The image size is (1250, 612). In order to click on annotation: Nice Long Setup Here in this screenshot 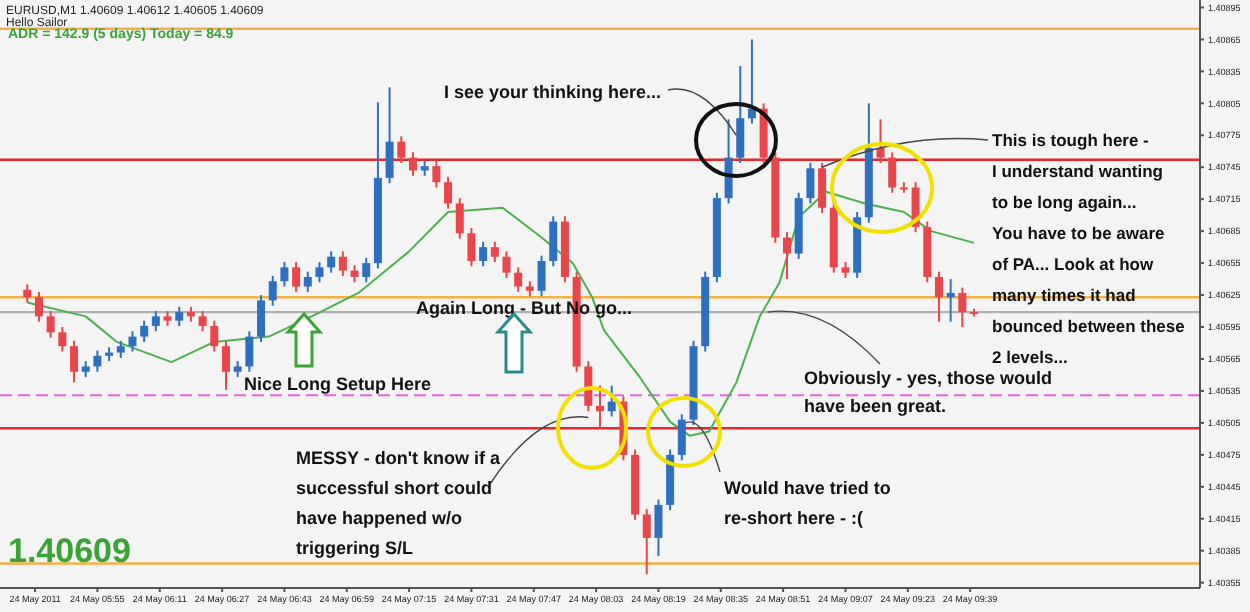, I will do `click(338, 384)`.